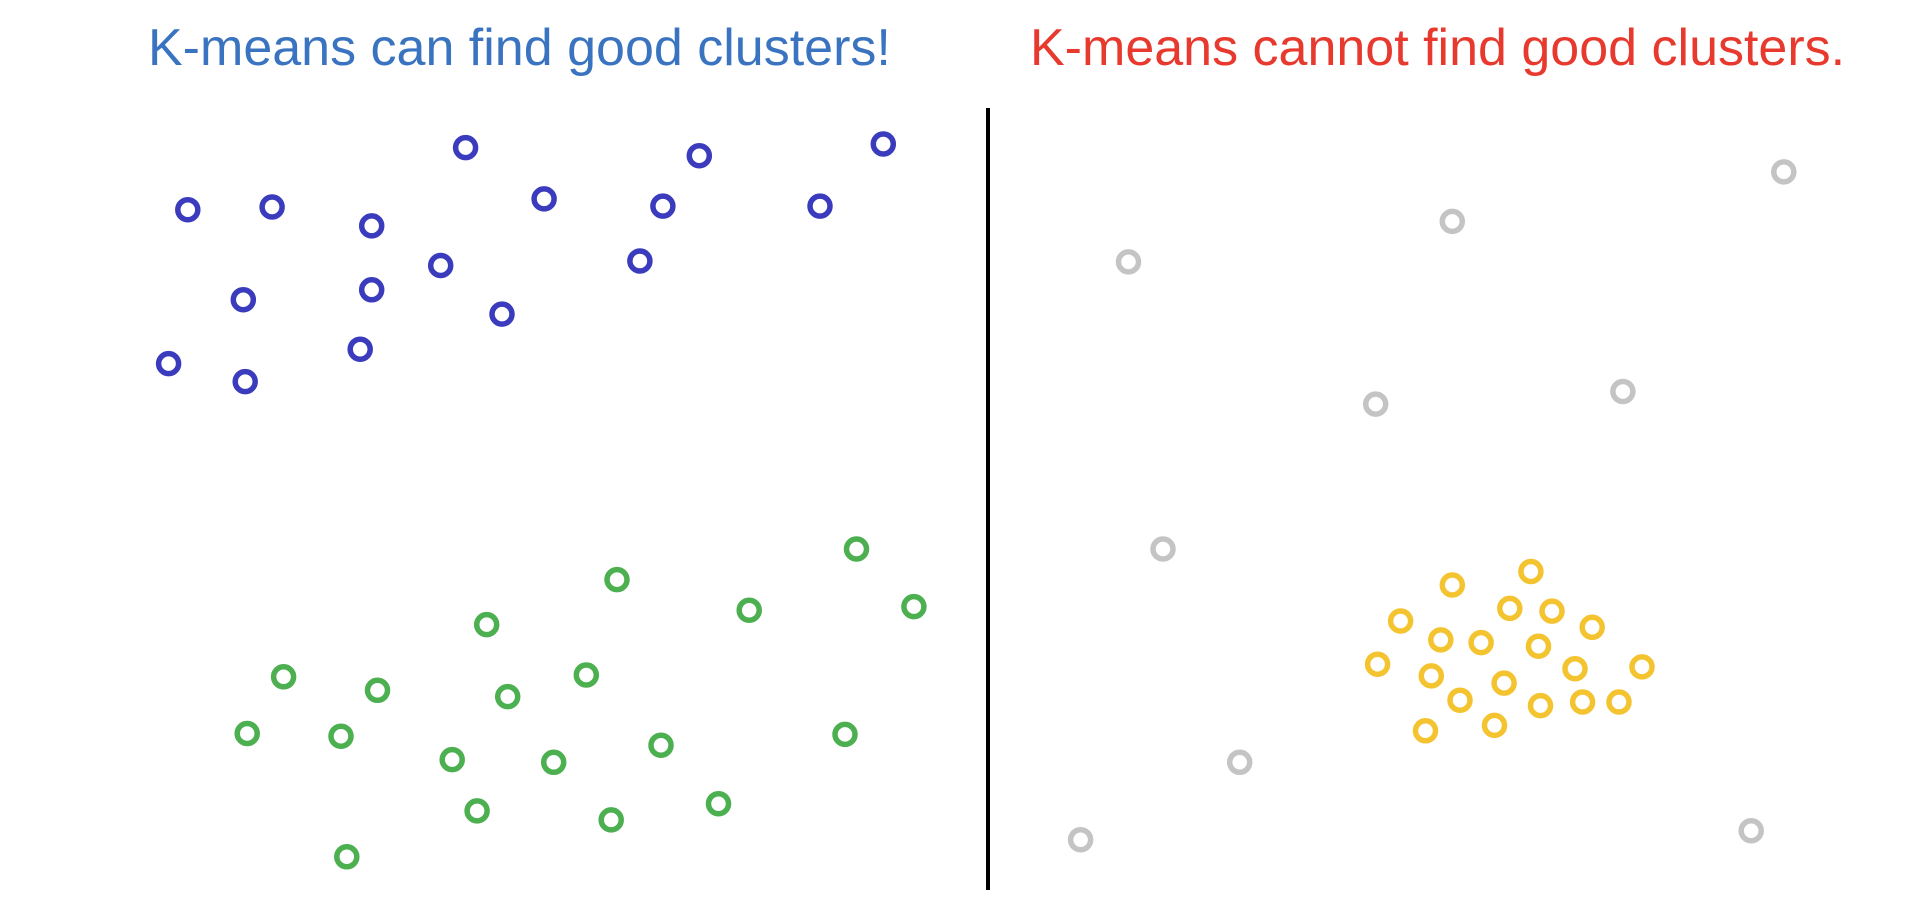 The height and width of the screenshot is (900, 1916). What do you see at coordinates (519, 48) in the screenshot?
I see `left-panel-title: K-means can find good clusters!` at bounding box center [519, 48].